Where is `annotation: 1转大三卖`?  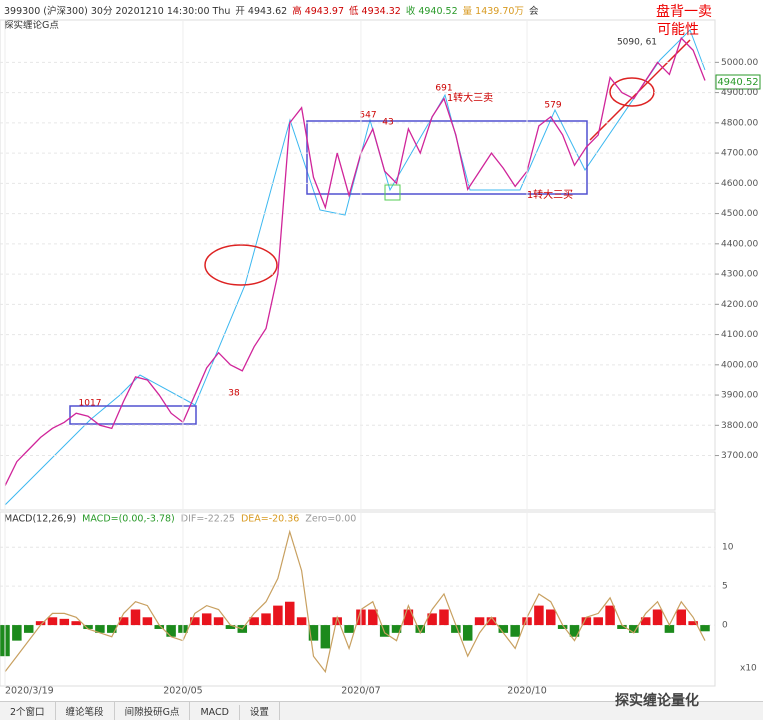 annotation: 1转大三卖 is located at coordinates (470, 97).